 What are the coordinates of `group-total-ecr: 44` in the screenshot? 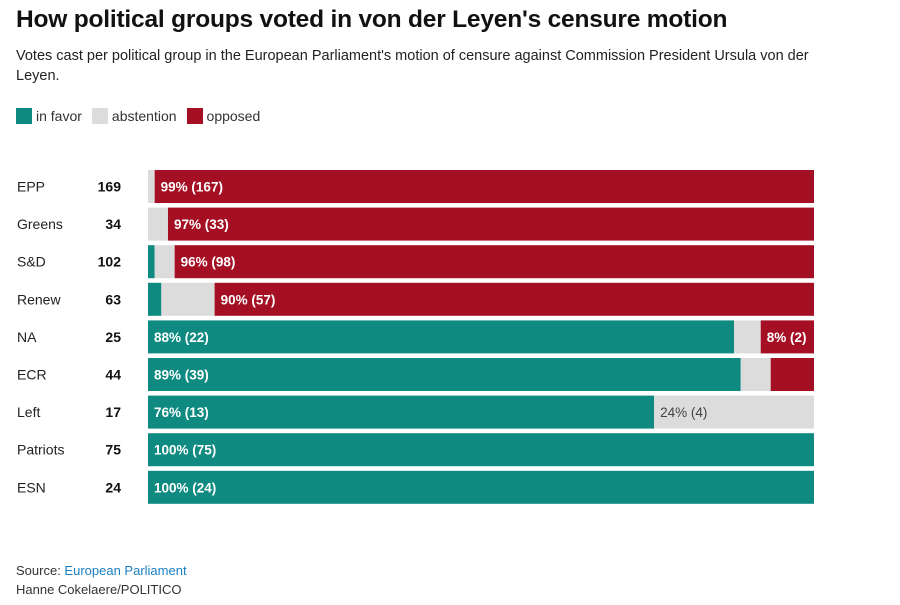 It's located at (113, 375).